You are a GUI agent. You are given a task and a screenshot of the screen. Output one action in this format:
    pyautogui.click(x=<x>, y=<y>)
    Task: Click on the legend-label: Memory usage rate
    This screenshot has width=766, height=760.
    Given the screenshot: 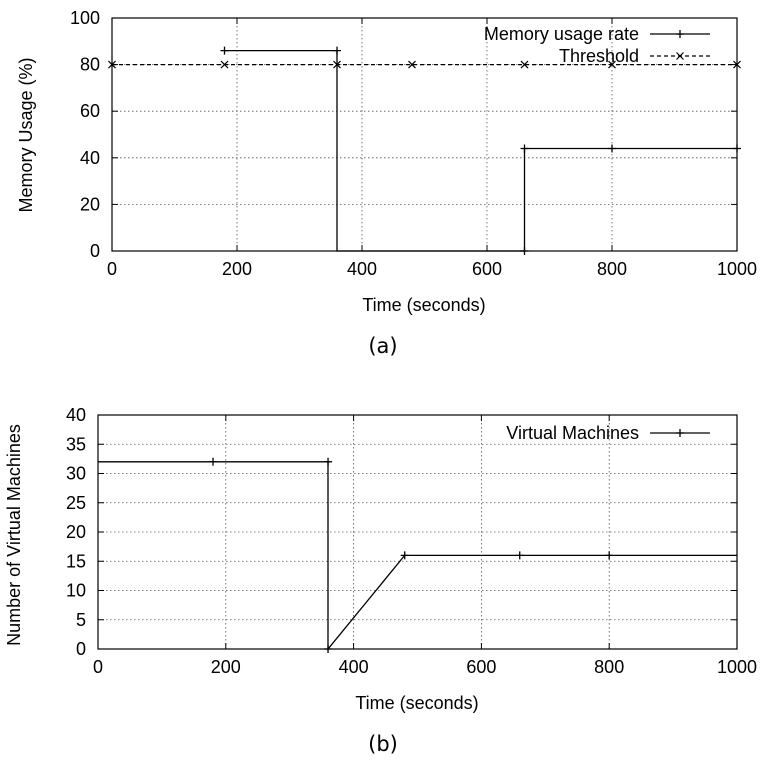 What is the action you would take?
    pyautogui.click(x=561, y=34)
    